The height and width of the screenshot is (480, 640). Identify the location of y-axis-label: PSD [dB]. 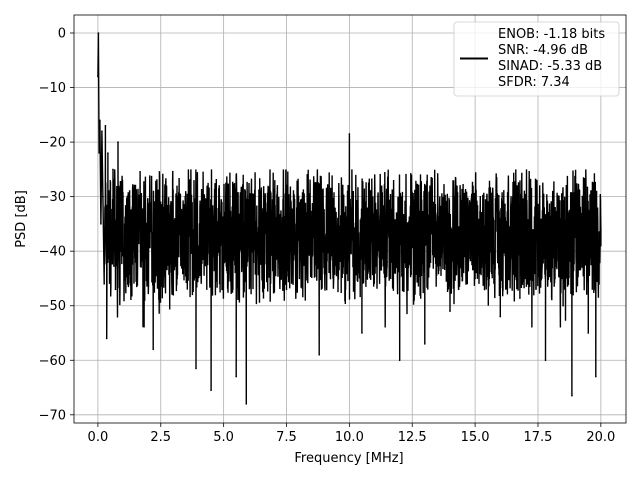
(21, 219).